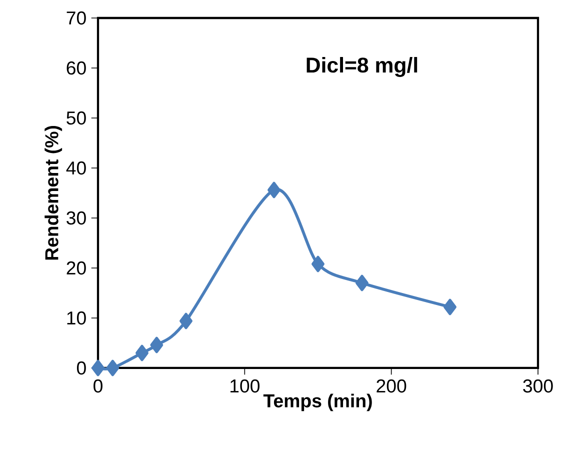 This screenshot has height=450, width=565. What do you see at coordinates (98, 386) in the screenshot?
I see `x-tick-label: 0` at bounding box center [98, 386].